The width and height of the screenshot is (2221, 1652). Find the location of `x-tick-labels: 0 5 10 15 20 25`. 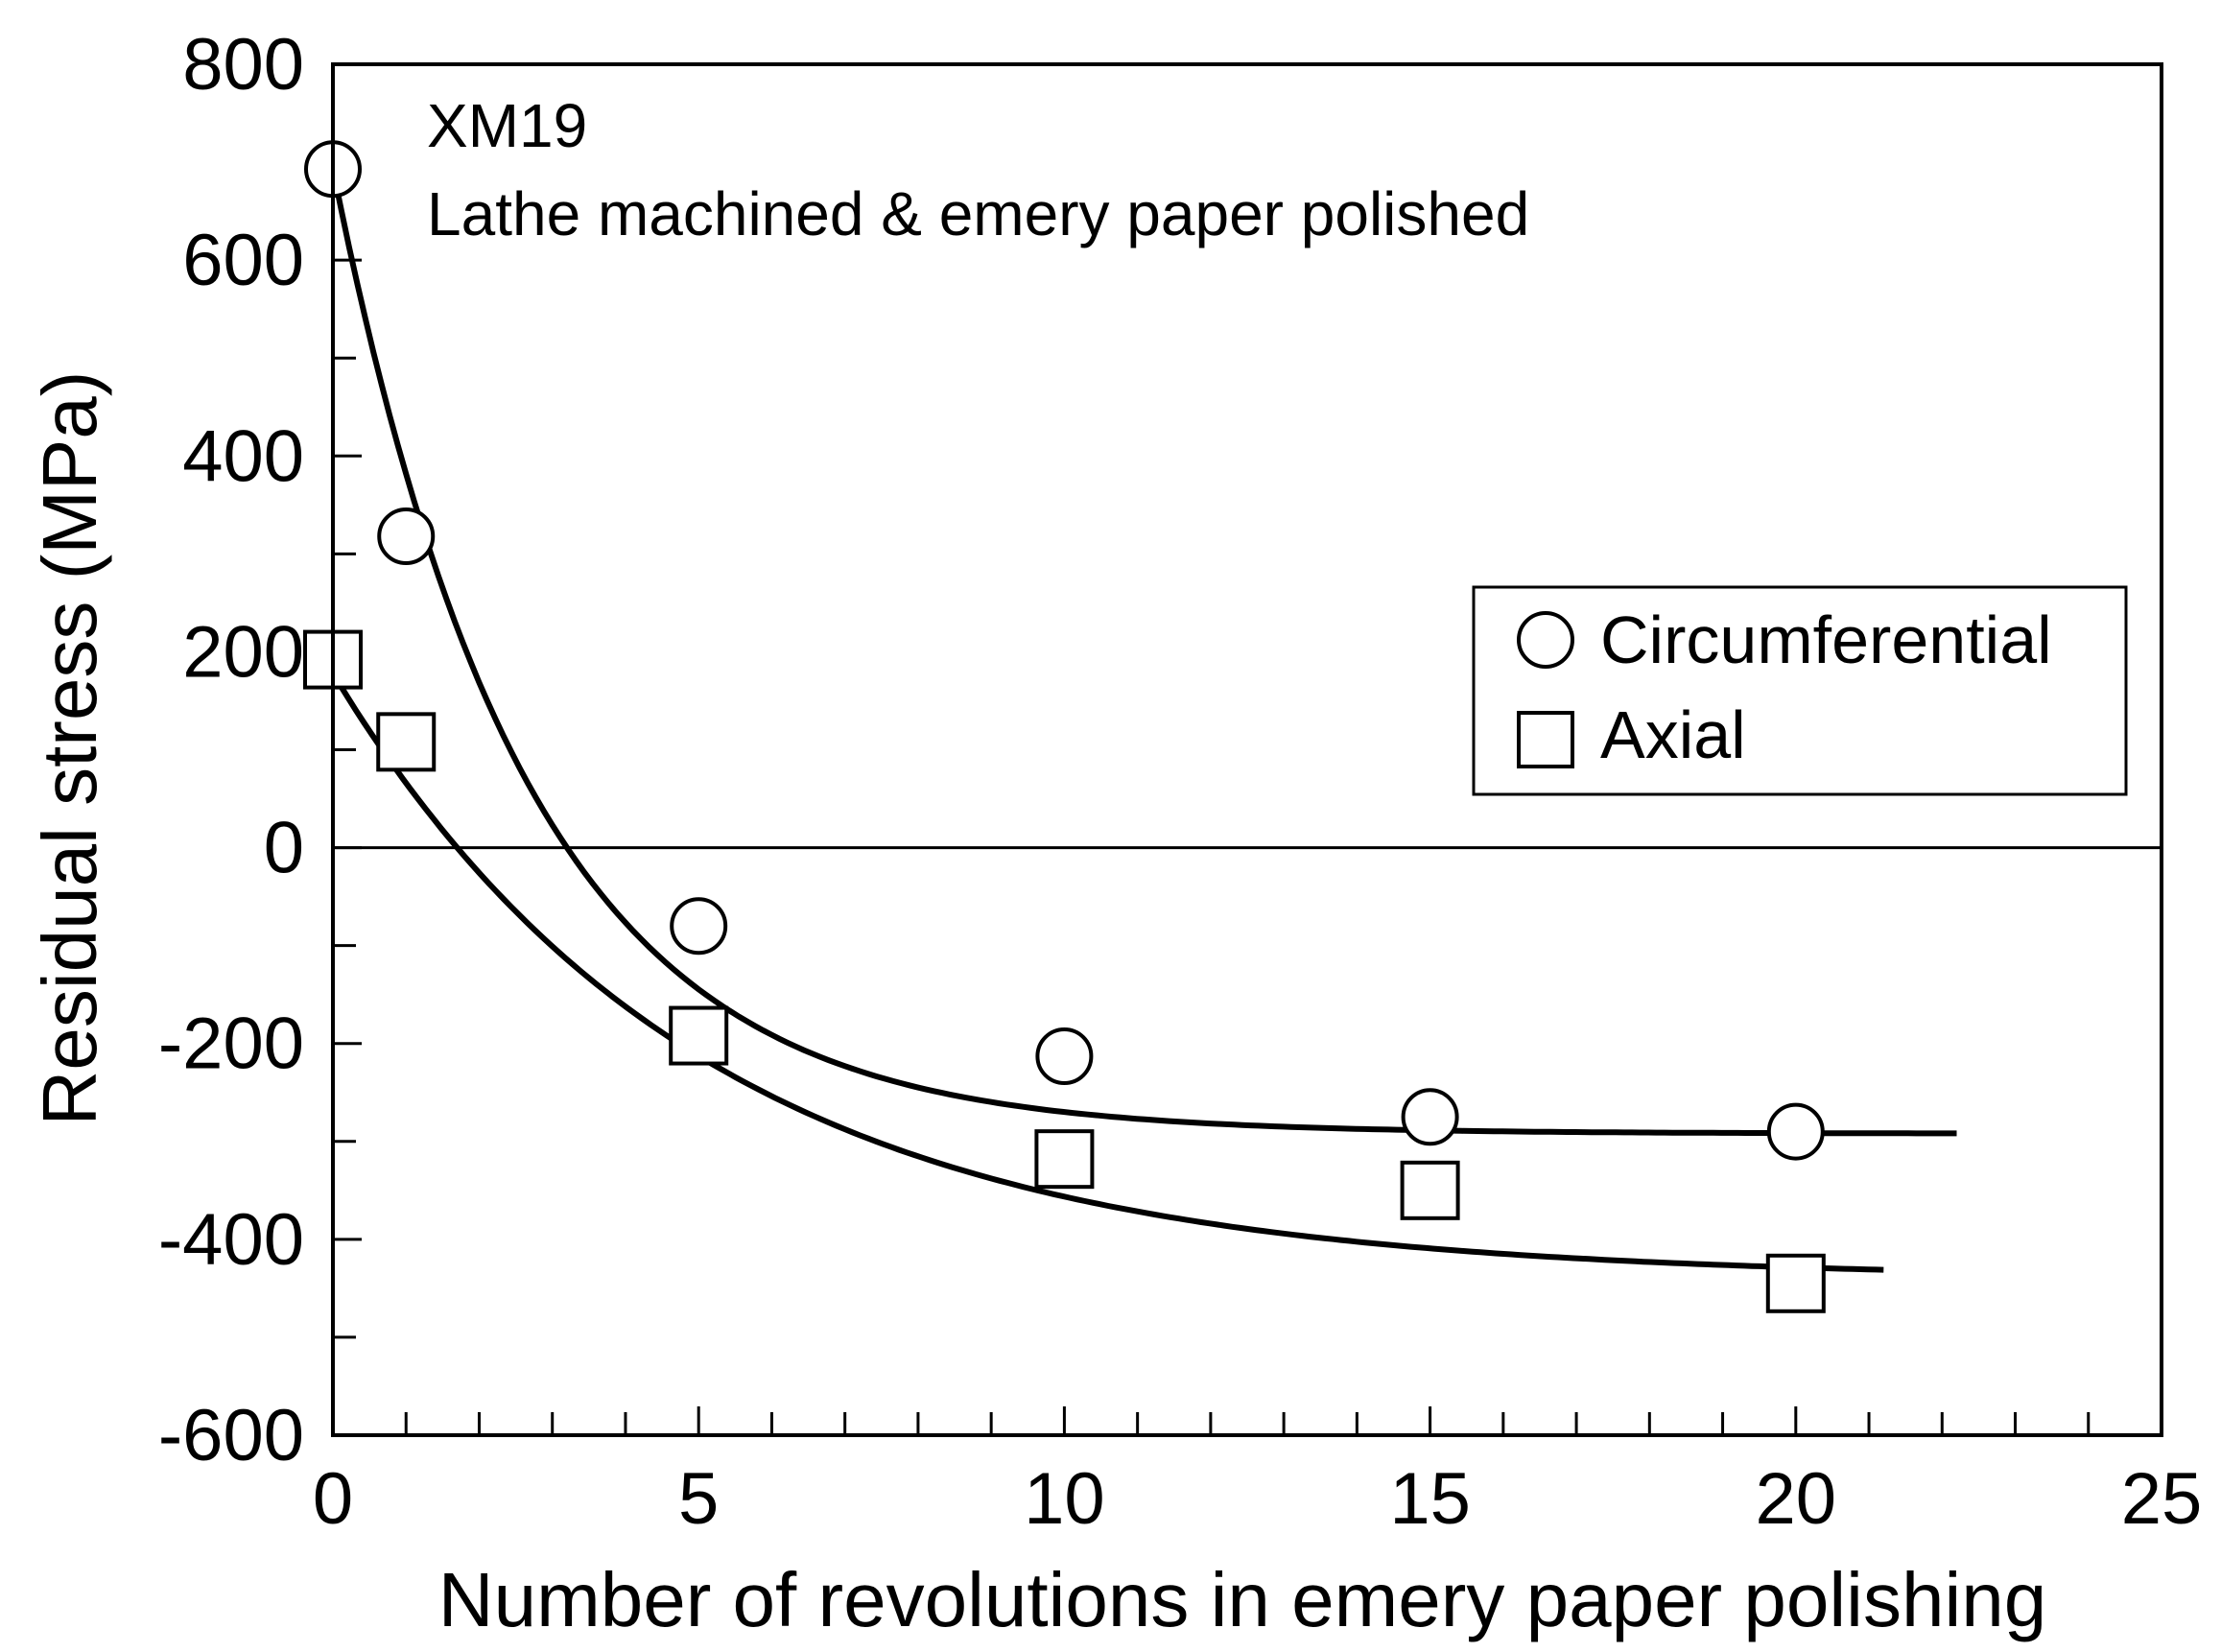

x-tick-labels: 0 5 10 15 20 25 is located at coordinates (1257, 1499).